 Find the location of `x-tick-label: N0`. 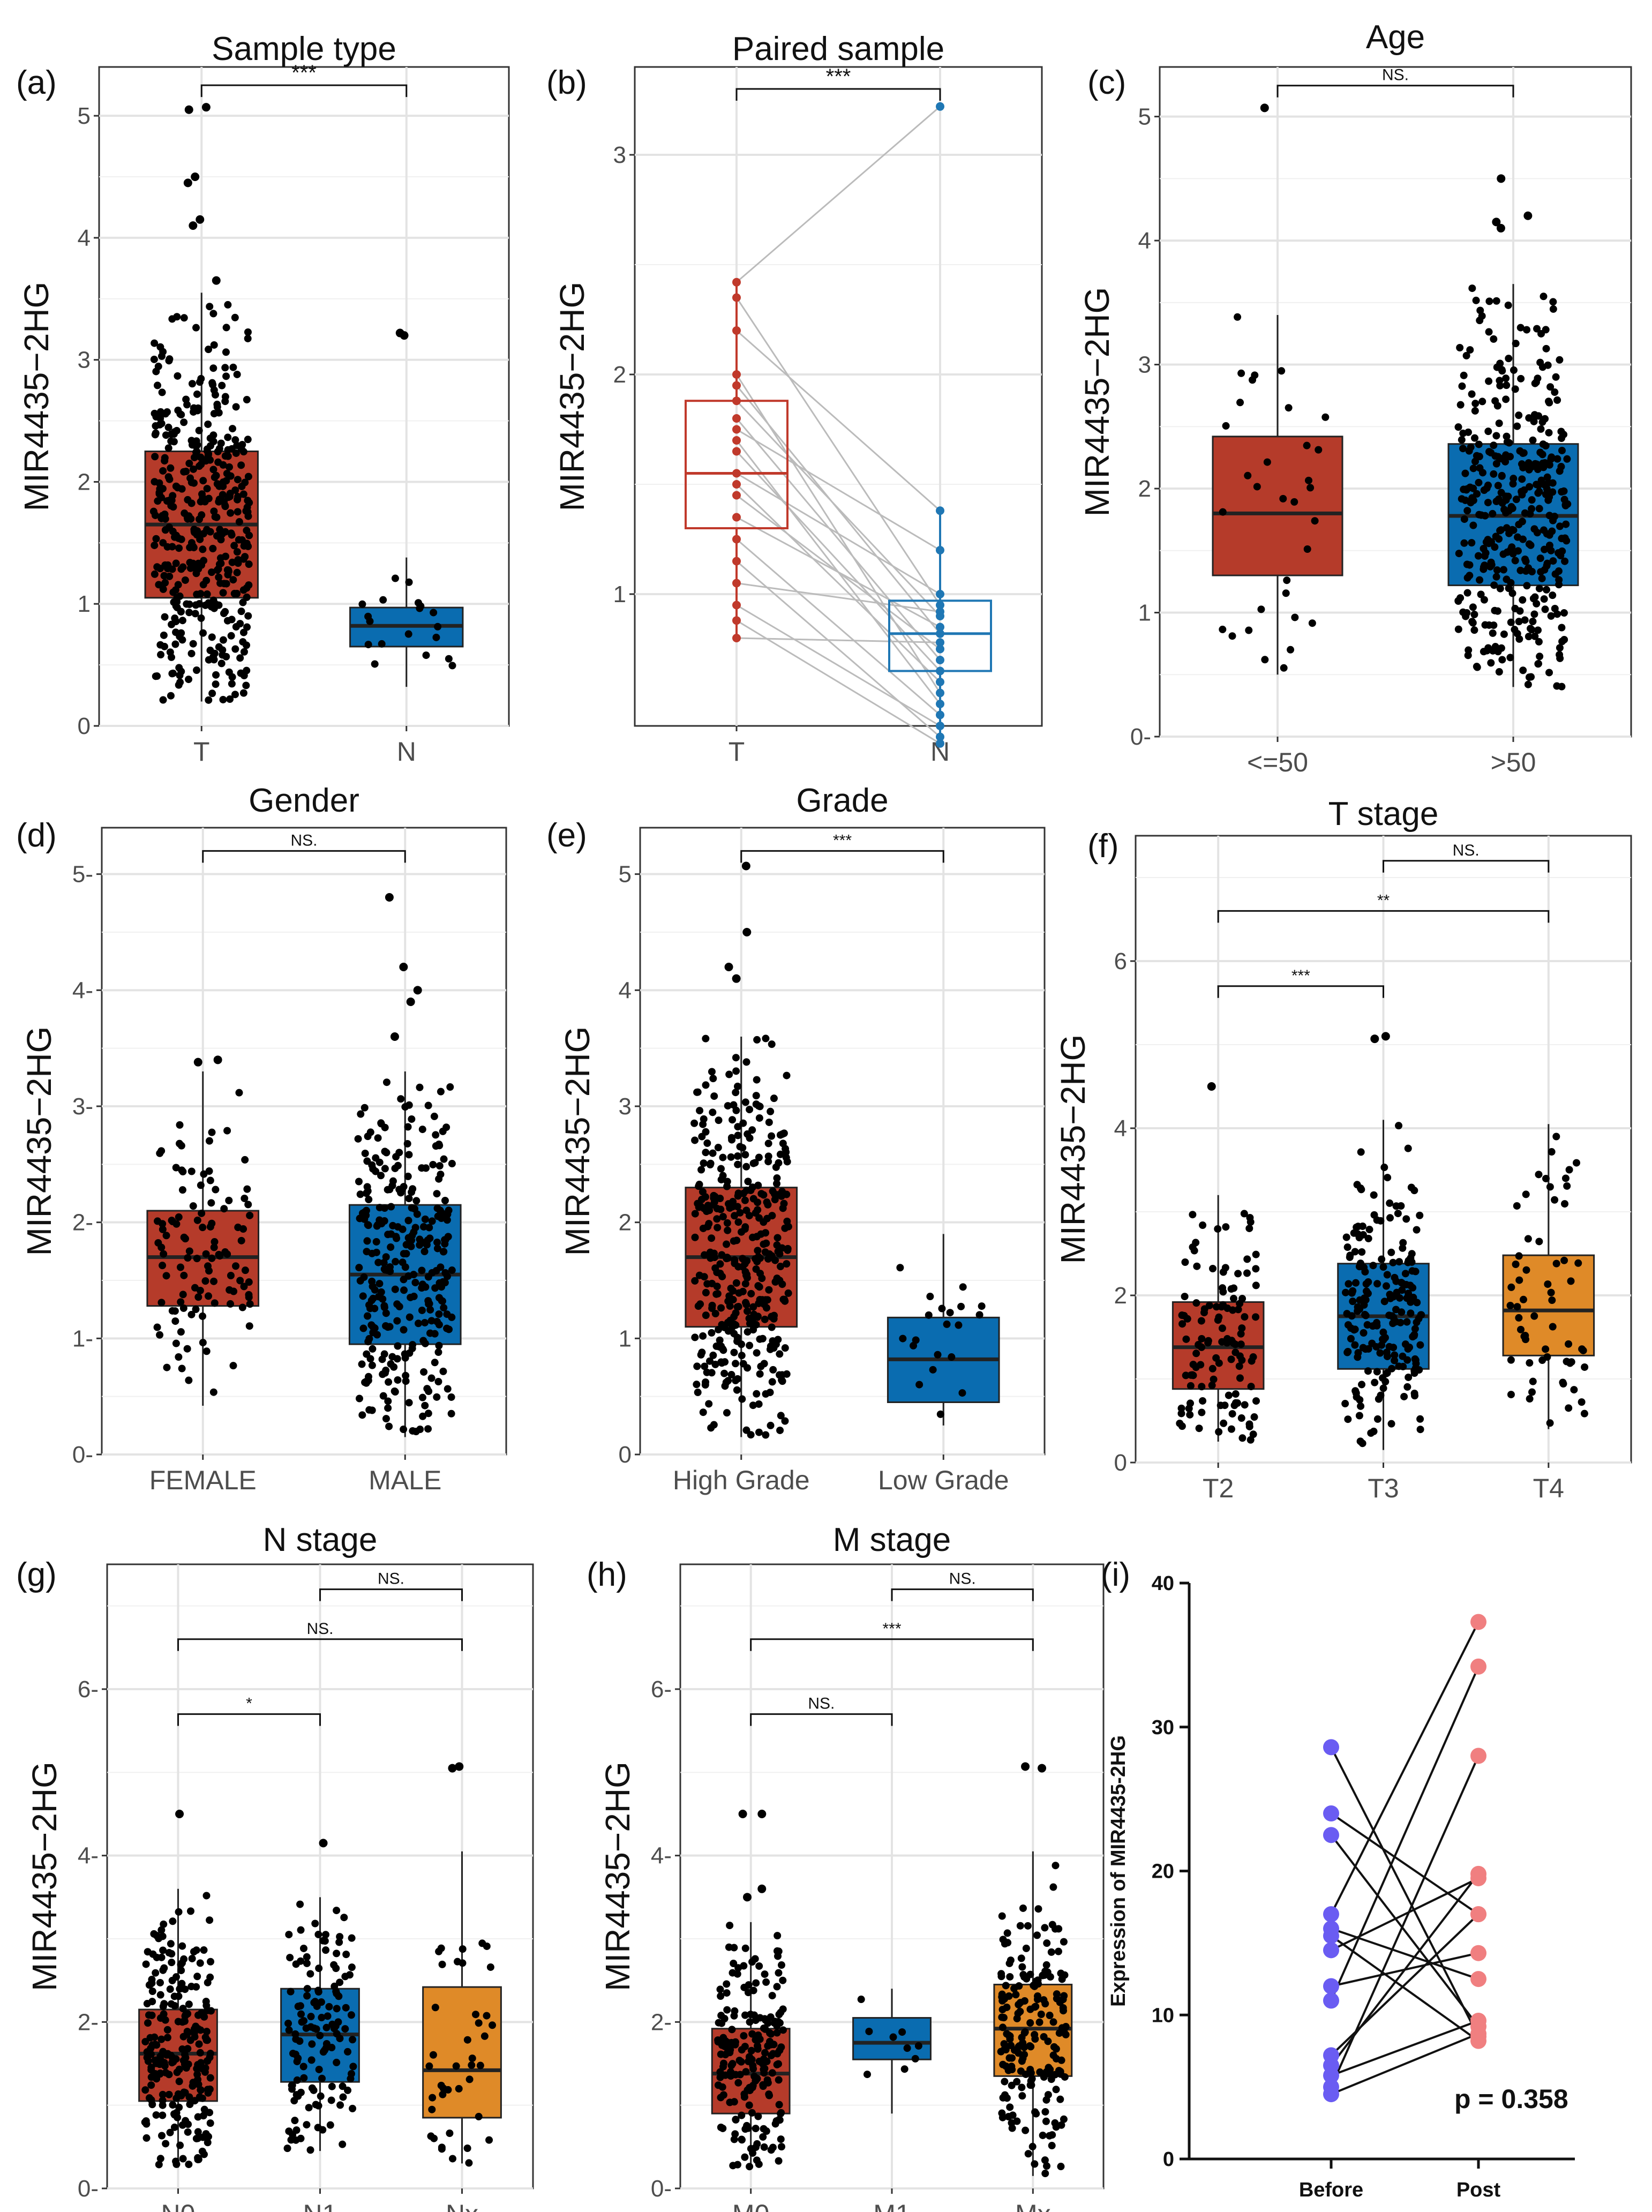

x-tick-label: N0 is located at coordinates (178, 2205).